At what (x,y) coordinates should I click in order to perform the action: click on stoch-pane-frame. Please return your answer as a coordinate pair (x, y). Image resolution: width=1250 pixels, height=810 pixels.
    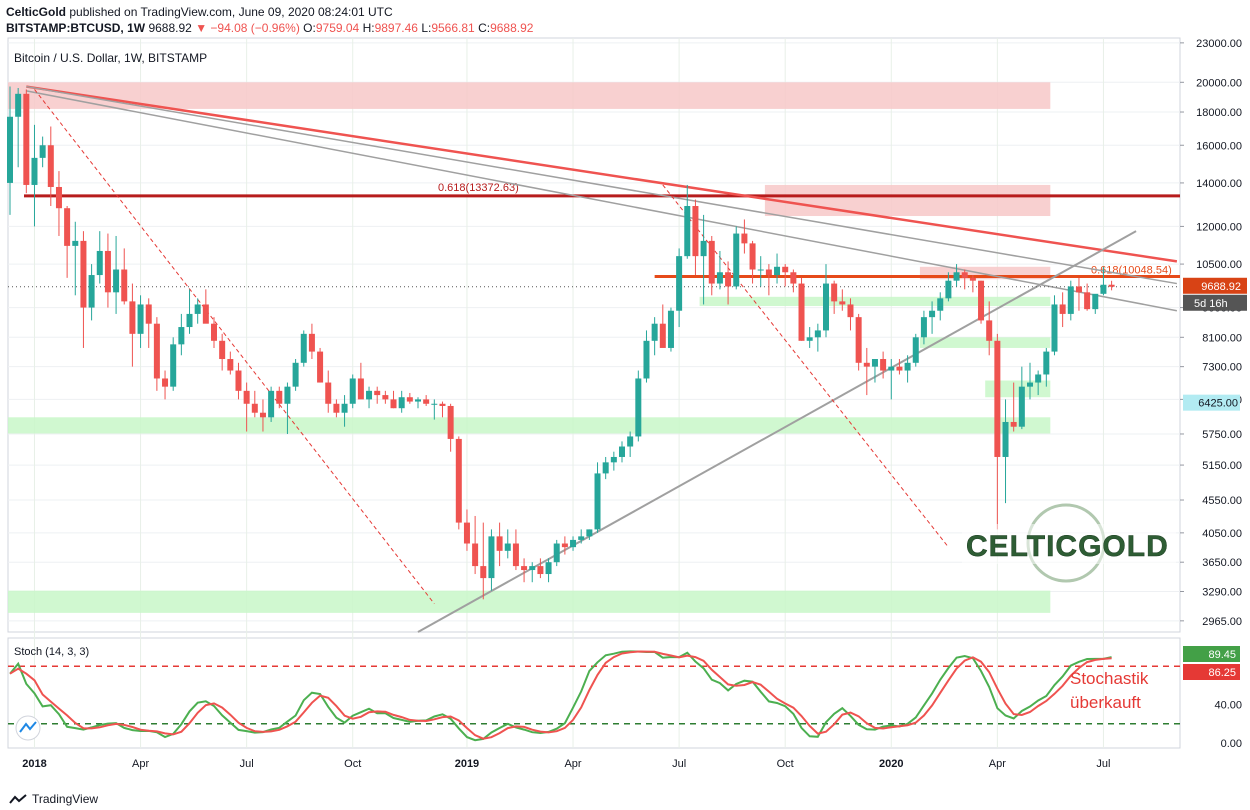
    Looking at the image, I should click on (594, 693).